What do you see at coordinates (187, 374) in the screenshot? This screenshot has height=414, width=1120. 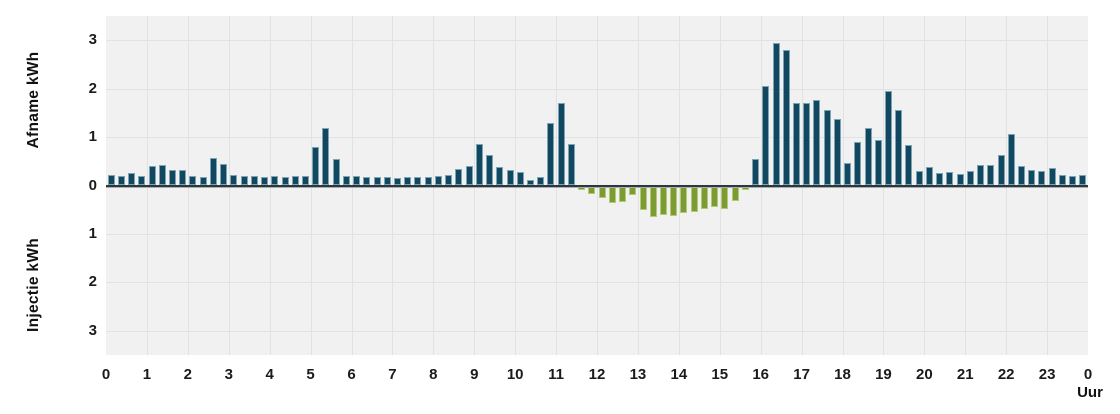 I see `x-tick-label: 2` at bounding box center [187, 374].